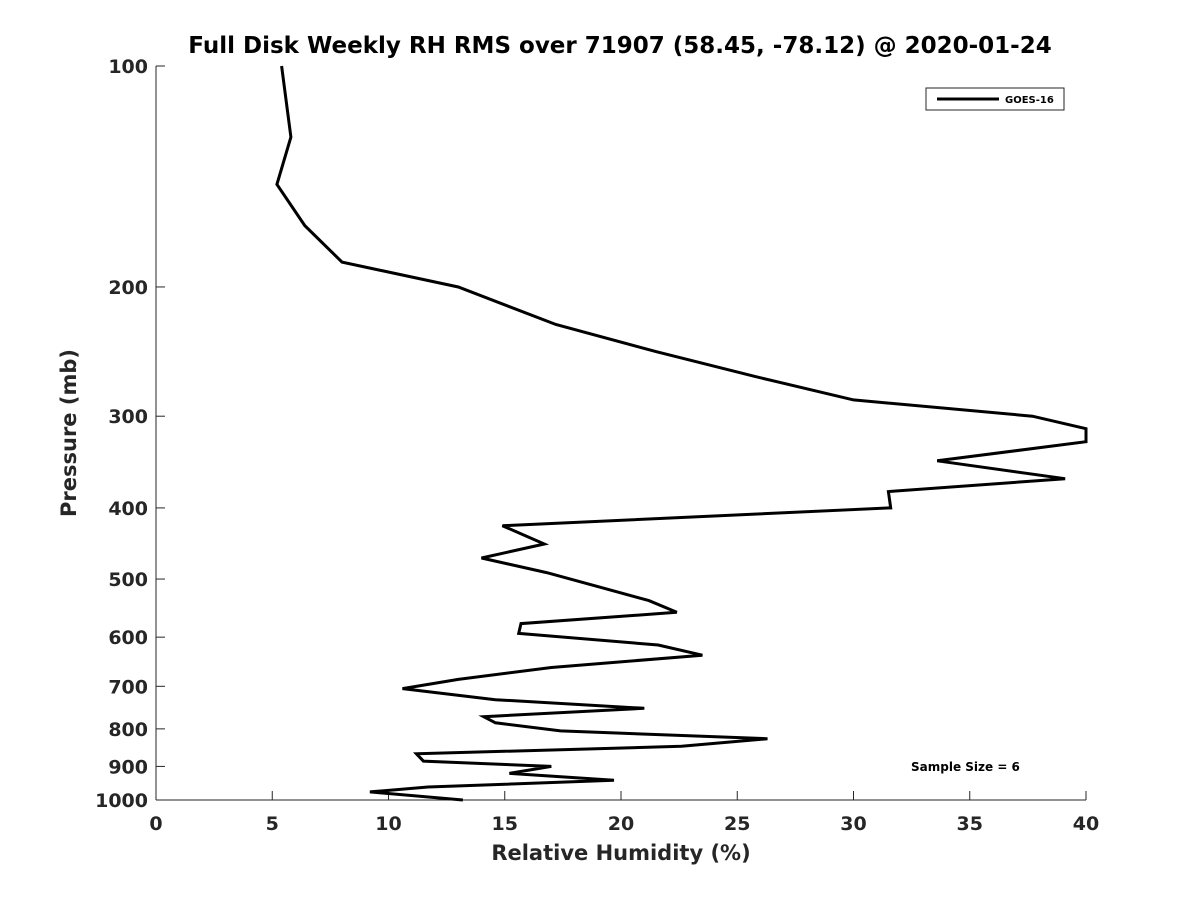 This screenshot has width=1200, height=900. I want to click on x-tick-label: 35, so click(970, 824).